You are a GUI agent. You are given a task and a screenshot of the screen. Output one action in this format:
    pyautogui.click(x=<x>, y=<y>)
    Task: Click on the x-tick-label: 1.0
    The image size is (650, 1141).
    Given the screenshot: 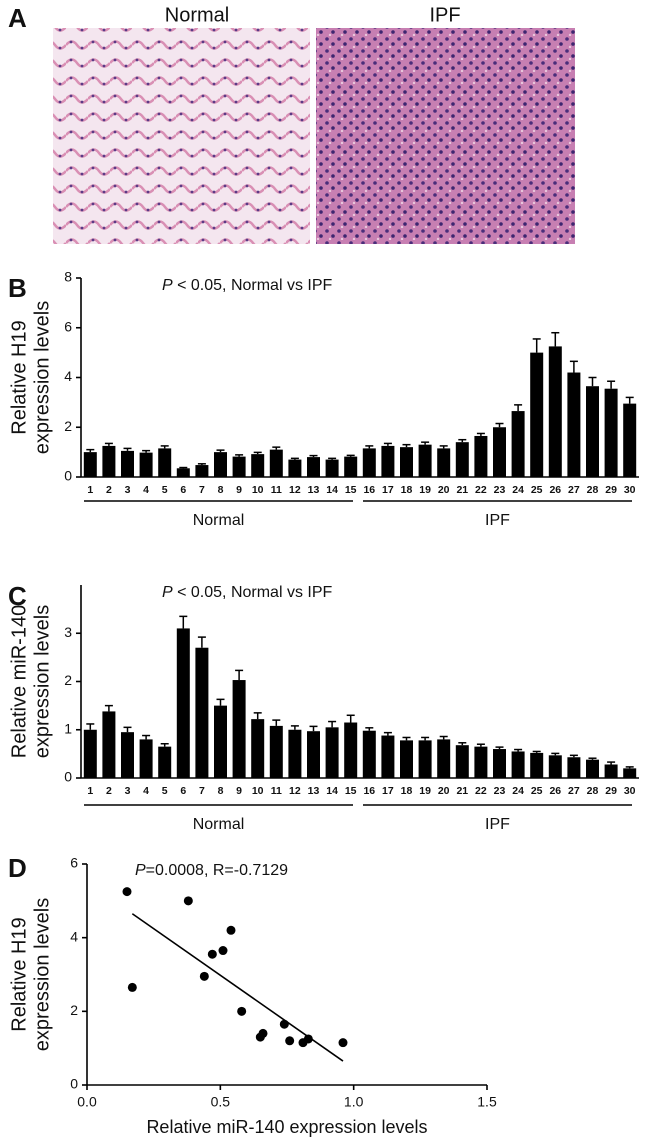 What is the action you would take?
    pyautogui.click(x=354, y=1102)
    